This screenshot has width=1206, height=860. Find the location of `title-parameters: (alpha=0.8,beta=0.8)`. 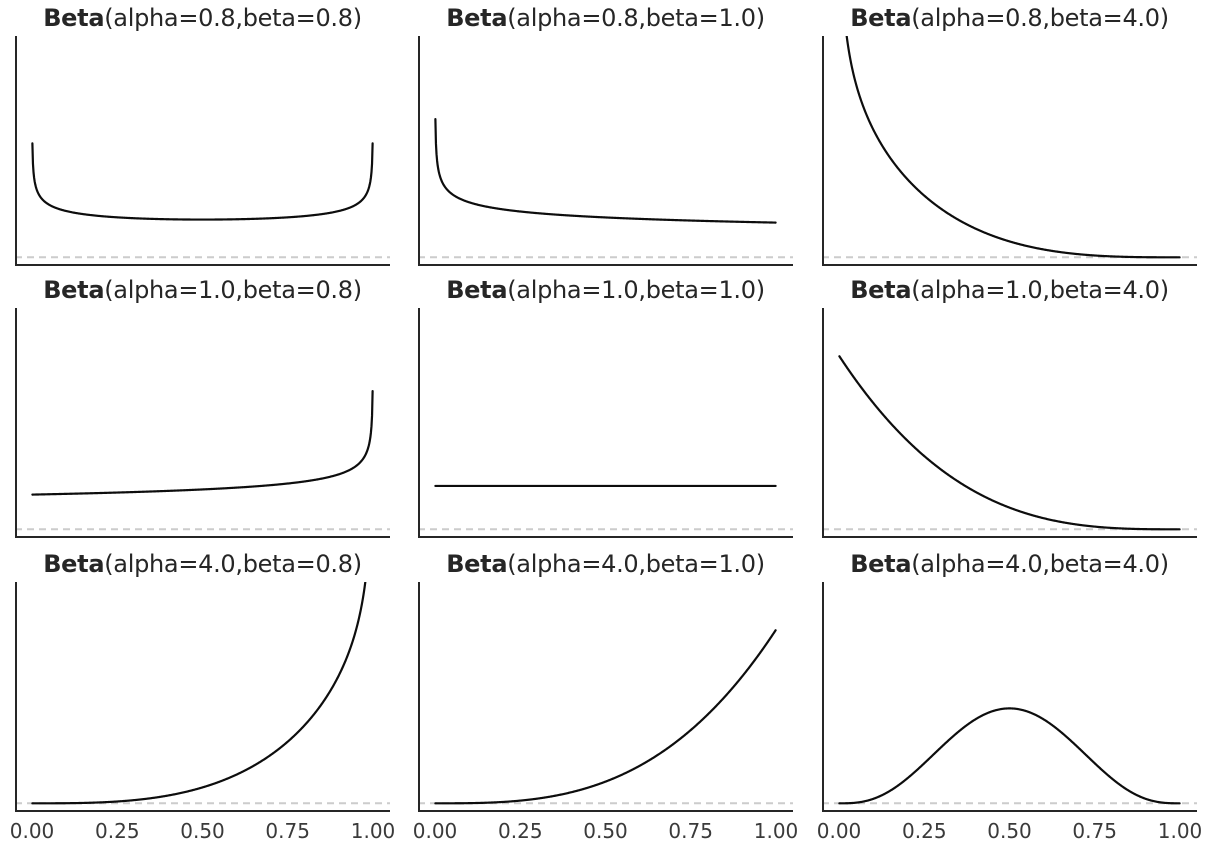

title-parameters: (alpha=0.8,beta=0.8) is located at coordinates (233, 18).